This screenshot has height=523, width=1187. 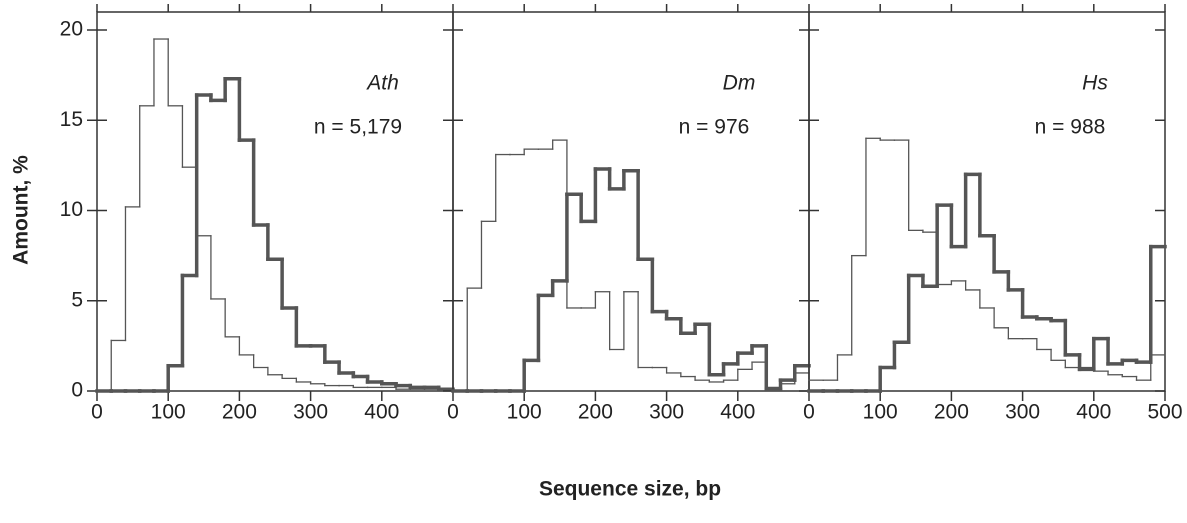 What do you see at coordinates (382, 83) in the screenshot?
I see `panel-label: Ath` at bounding box center [382, 83].